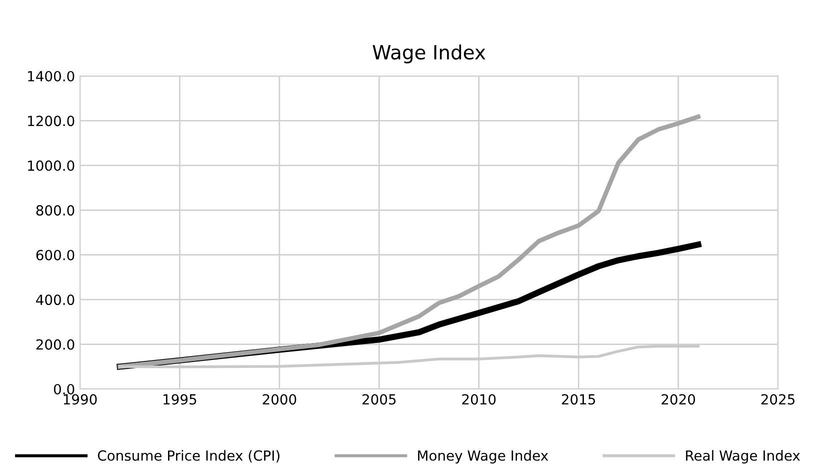 The width and height of the screenshot is (817, 476). I want to click on y-tick-label: 1000.0, so click(51, 165).